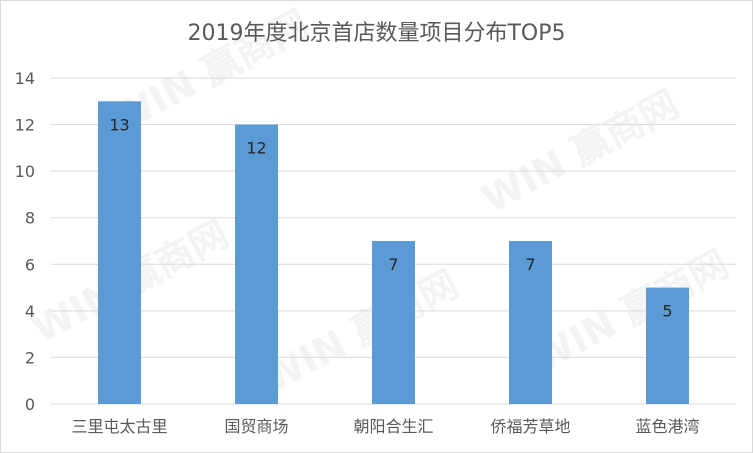 This screenshot has height=453, width=753. I want to click on data-label: 5, so click(667, 311).